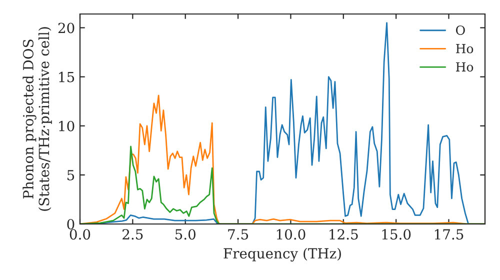  I want to click on x-axis-title: Frequency (THz), so click(282, 255).